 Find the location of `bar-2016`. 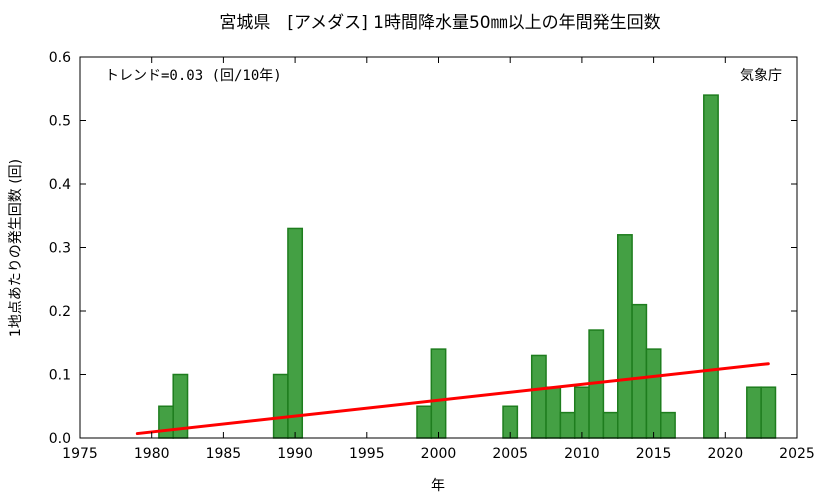

bar-2016 is located at coordinates (668, 425).